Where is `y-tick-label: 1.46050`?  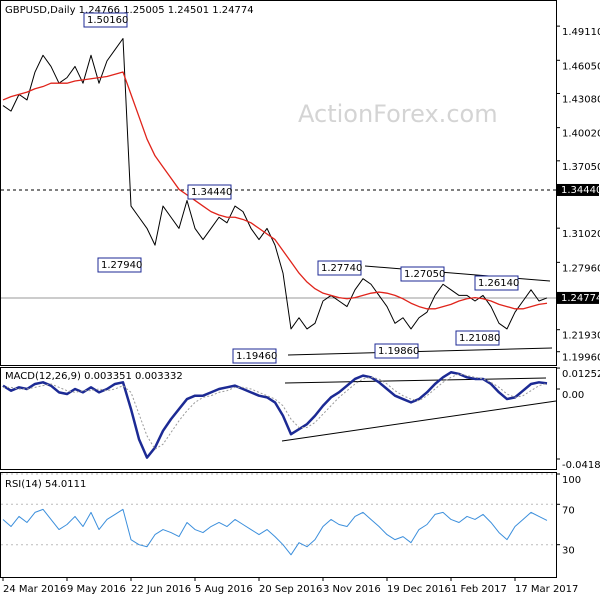 y-tick-label: 1.46050 is located at coordinates (581, 66).